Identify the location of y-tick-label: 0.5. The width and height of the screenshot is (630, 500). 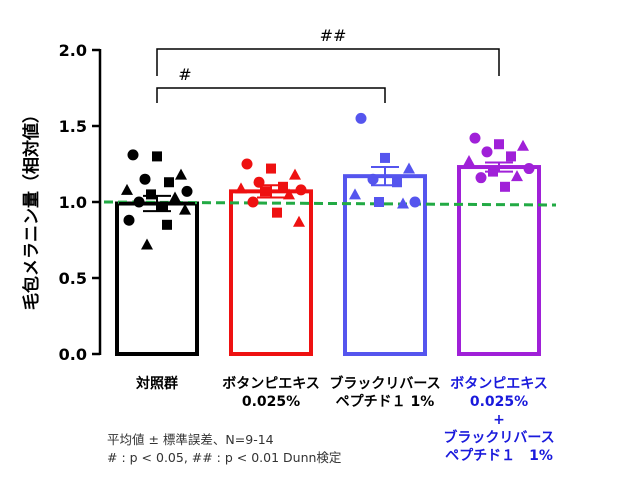
(73, 278).